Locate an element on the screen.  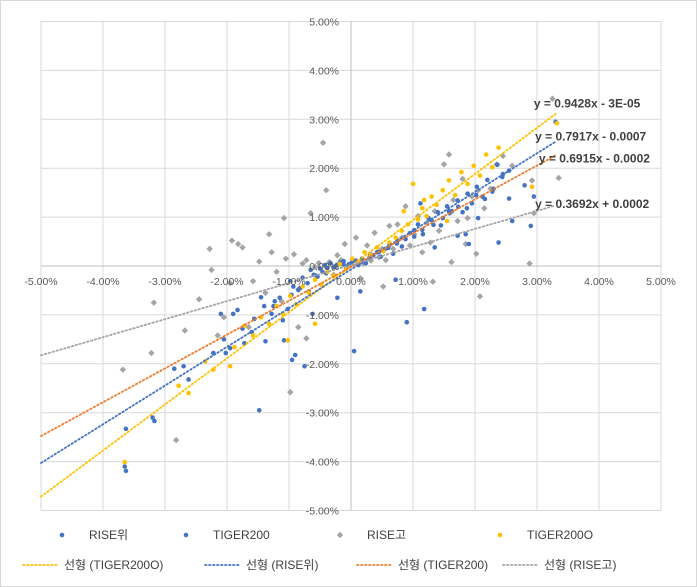
y-tick-label-0: 5.00% is located at coordinates (324, 23).